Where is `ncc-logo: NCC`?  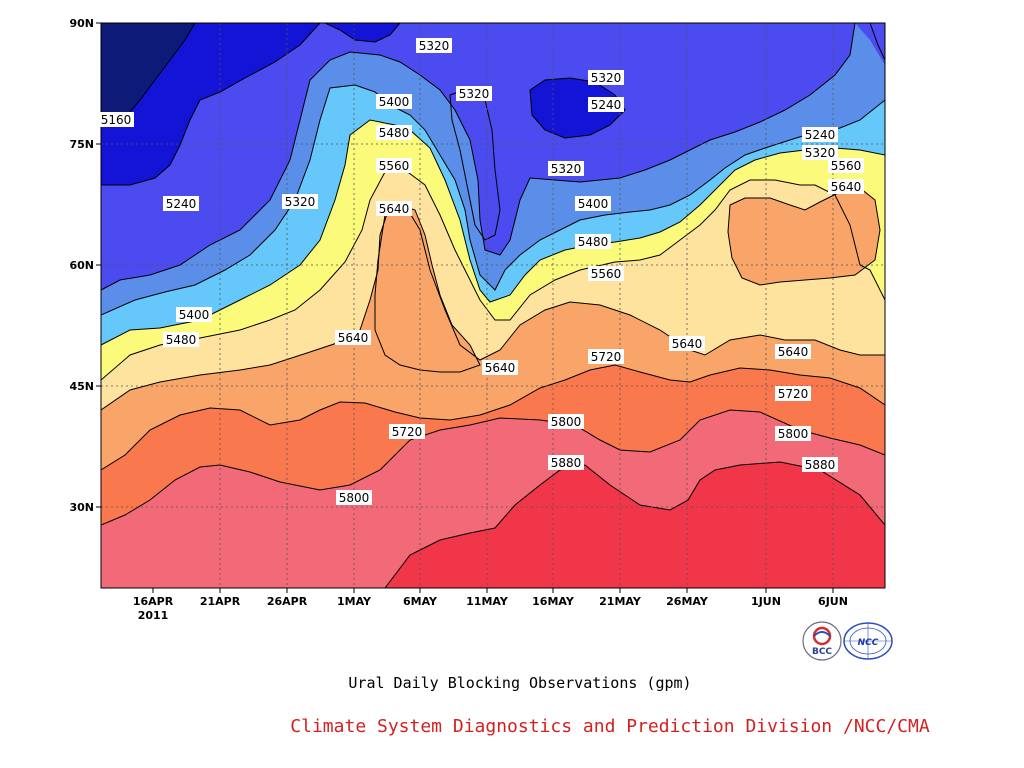 ncc-logo: NCC is located at coordinates (868, 641).